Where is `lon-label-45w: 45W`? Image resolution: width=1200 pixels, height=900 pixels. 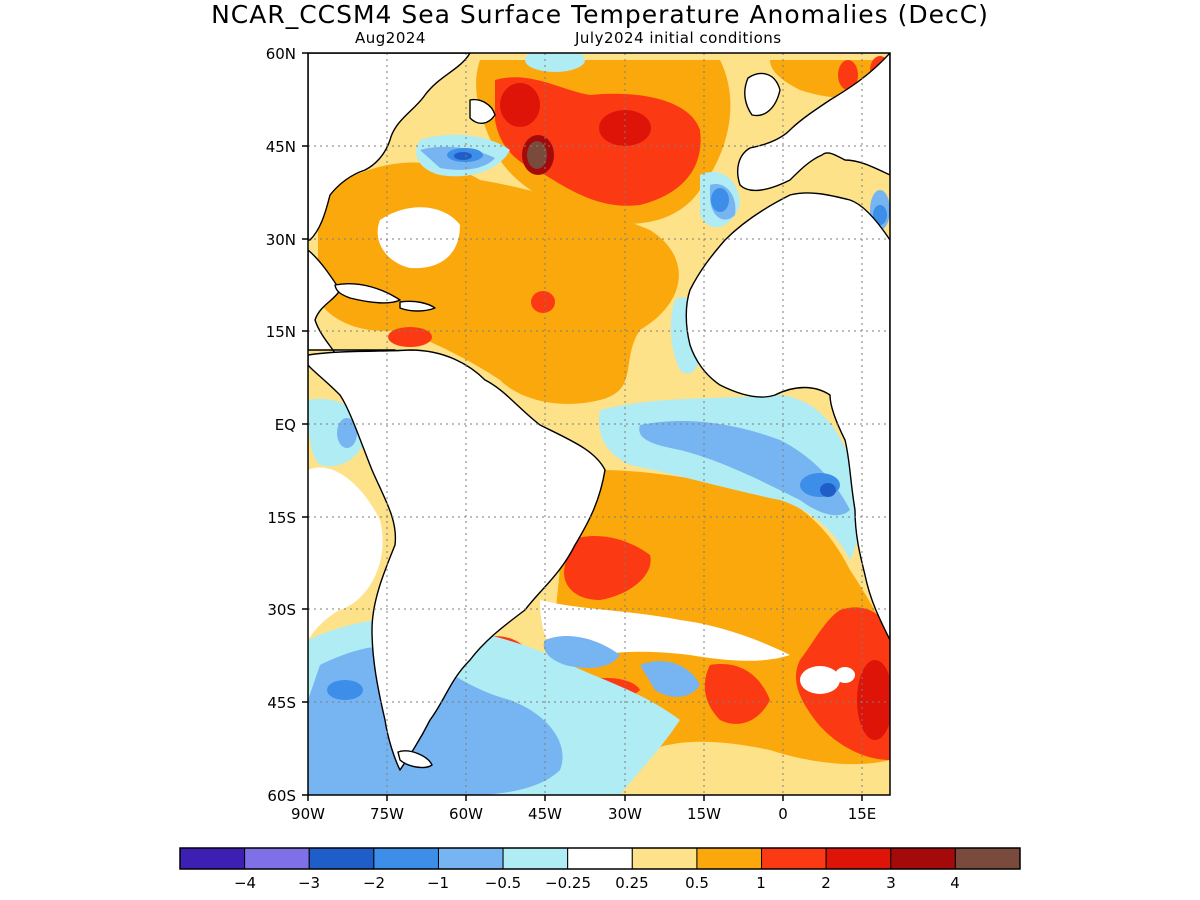
lon-label-45w: 45W is located at coordinates (545, 814).